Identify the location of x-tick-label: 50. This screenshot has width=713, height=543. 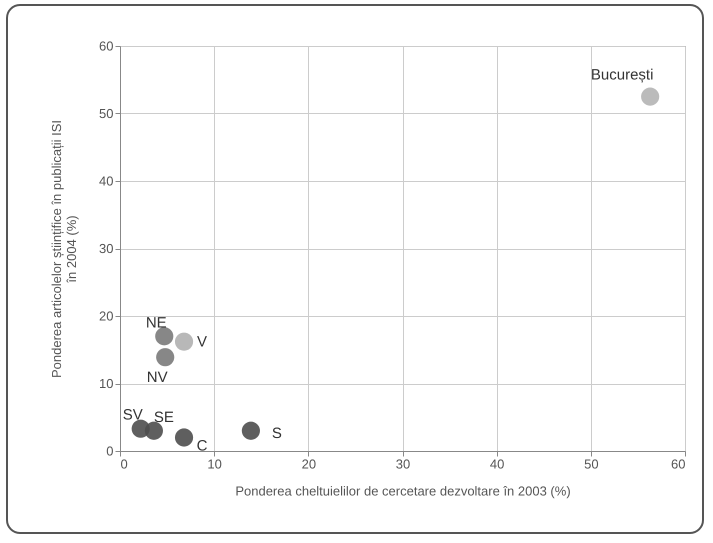
(591, 464).